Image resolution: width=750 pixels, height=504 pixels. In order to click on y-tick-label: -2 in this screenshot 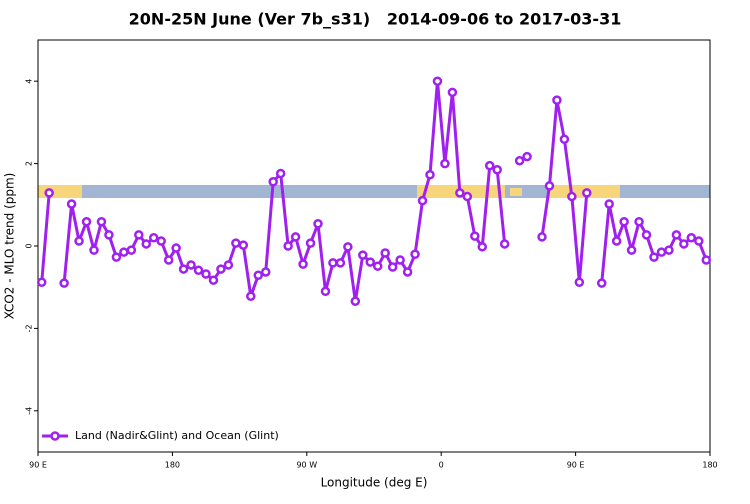, I will do `click(29, 328)`.